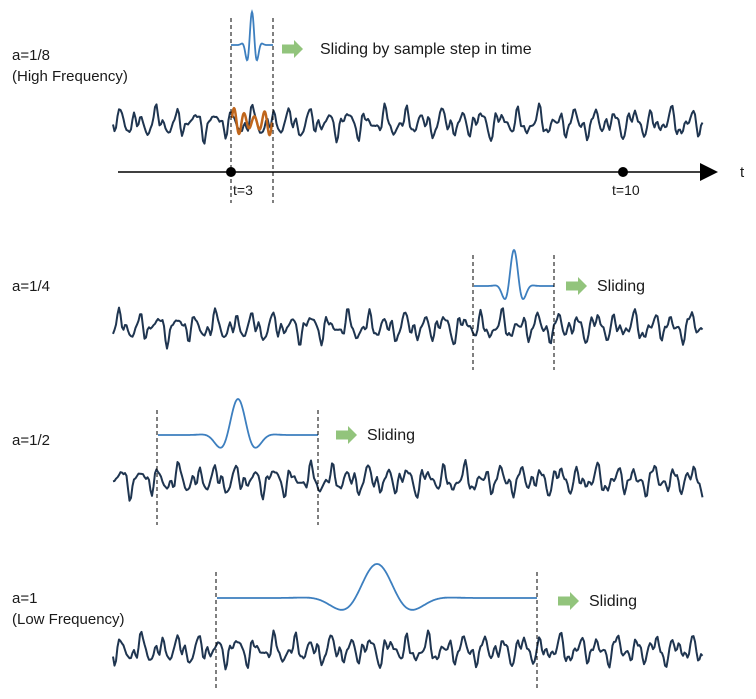  I want to click on sliding-label-2: Sliding, so click(621, 286).